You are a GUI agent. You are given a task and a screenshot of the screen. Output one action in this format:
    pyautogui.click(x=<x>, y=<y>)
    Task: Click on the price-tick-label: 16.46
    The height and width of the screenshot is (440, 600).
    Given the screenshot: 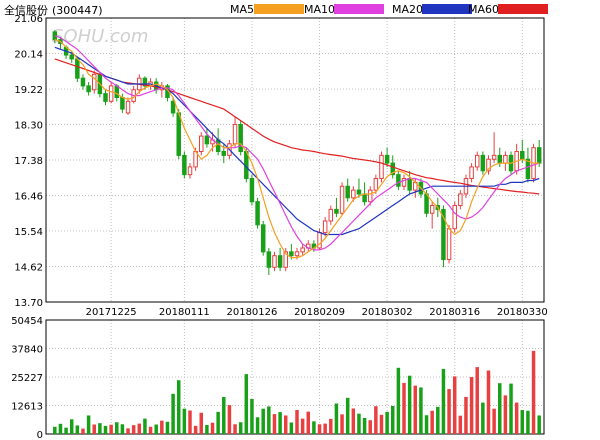 What is the action you would take?
    pyautogui.click(x=28, y=197)
    